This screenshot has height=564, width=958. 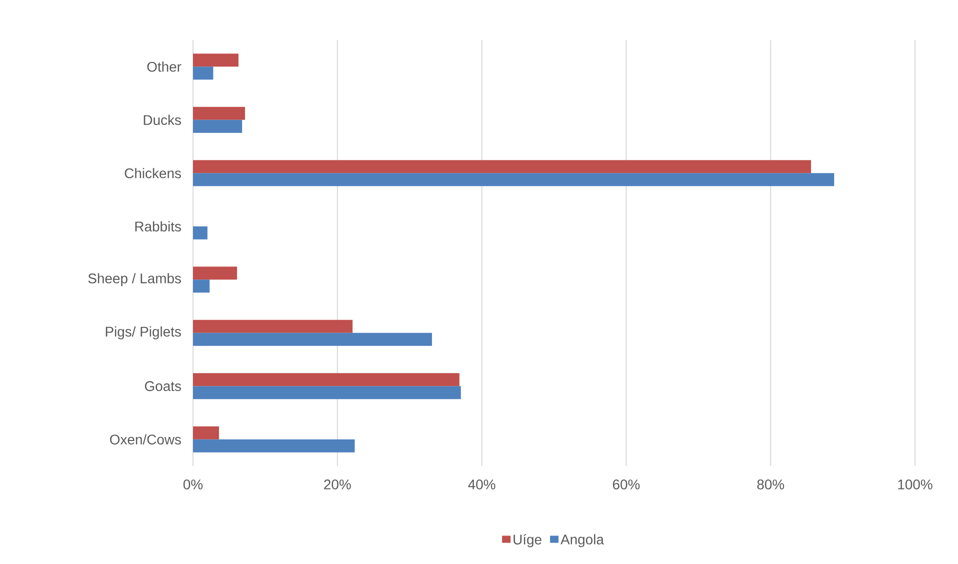 I want to click on y-tick-label: Ducks, so click(x=162, y=120).